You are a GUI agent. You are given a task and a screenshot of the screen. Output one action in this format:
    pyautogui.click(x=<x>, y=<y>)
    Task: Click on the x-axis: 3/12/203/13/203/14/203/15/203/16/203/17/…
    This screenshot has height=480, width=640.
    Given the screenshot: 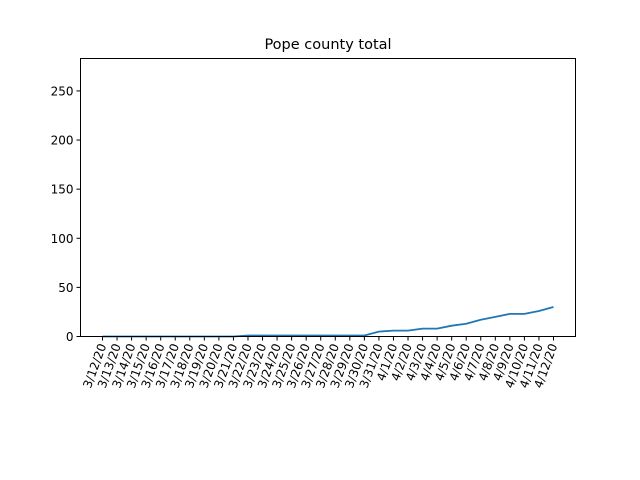 What is the action you would take?
    pyautogui.click(x=320, y=363)
    